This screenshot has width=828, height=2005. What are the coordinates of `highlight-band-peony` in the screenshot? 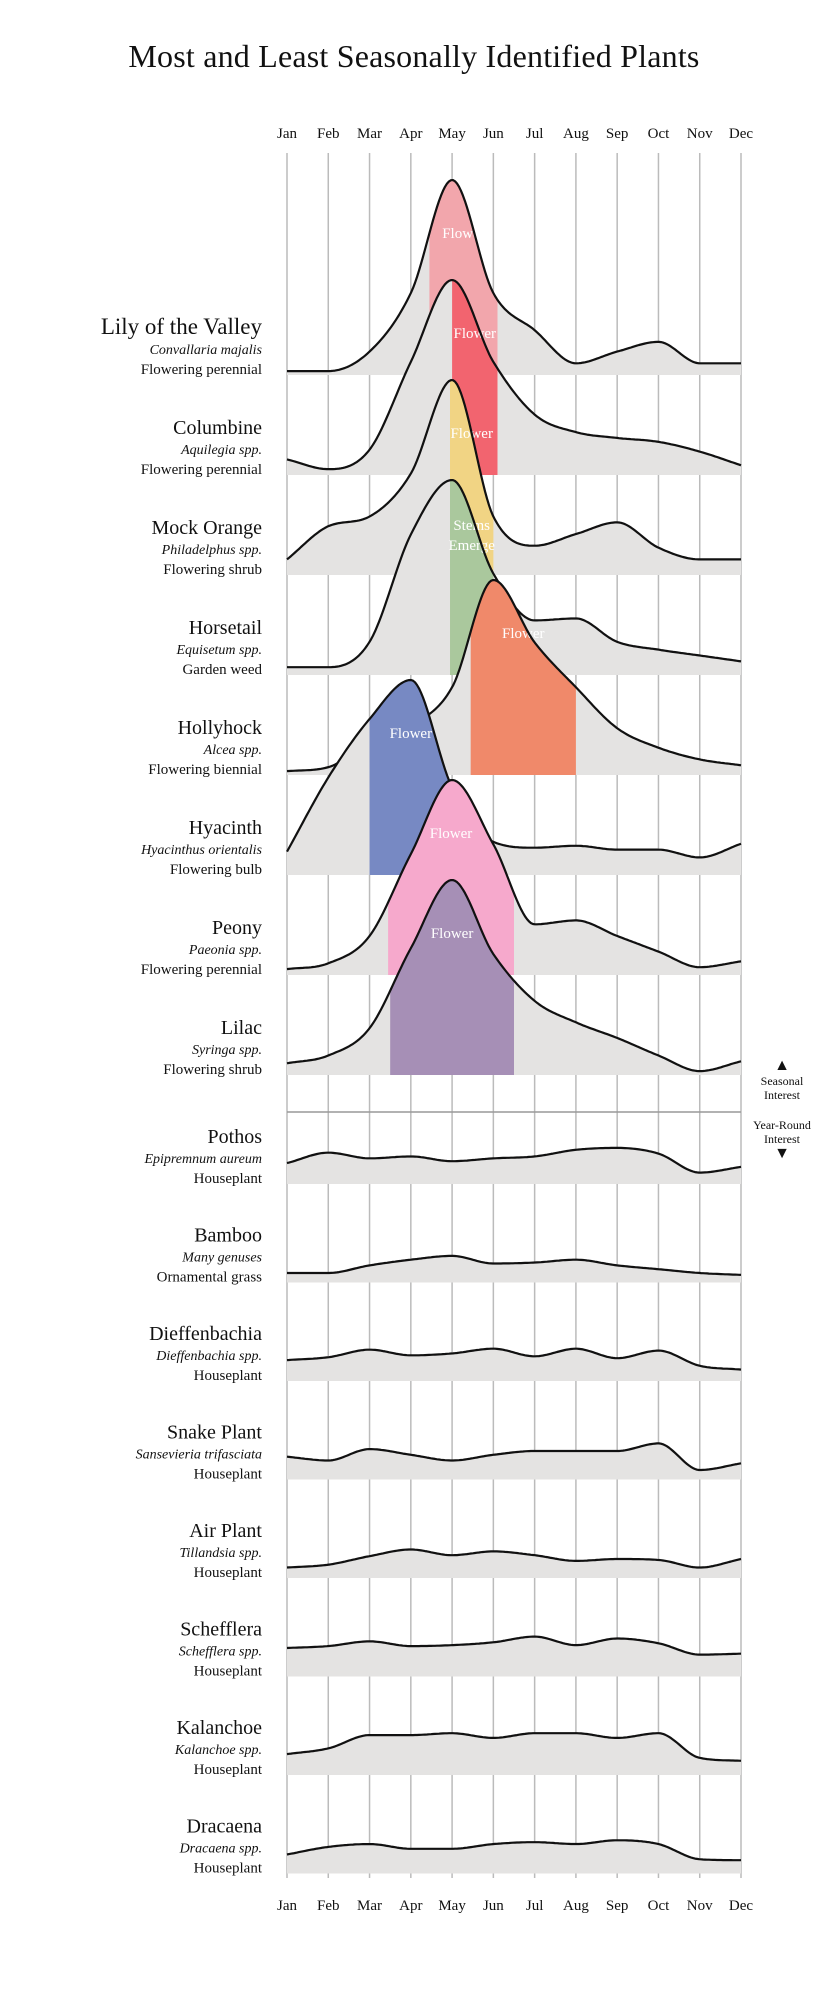 It's located at (451, 877).